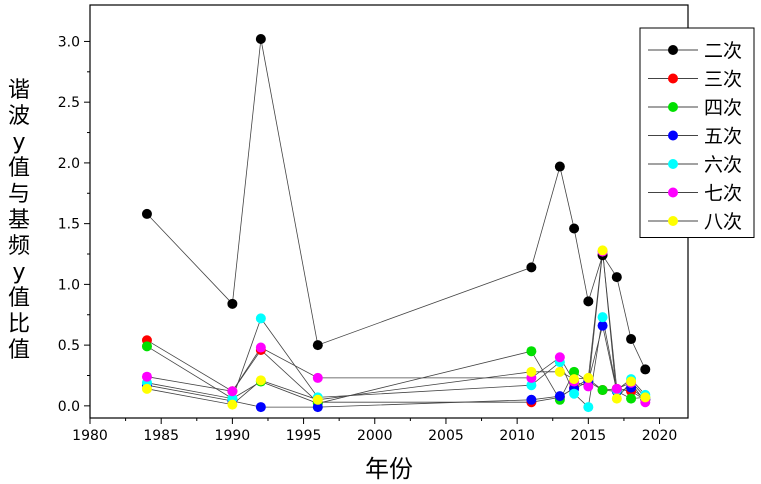 This screenshot has width=761, height=484. Describe the element at coordinates (90, 436) in the screenshot. I see `x-tick-label: 1980` at that location.